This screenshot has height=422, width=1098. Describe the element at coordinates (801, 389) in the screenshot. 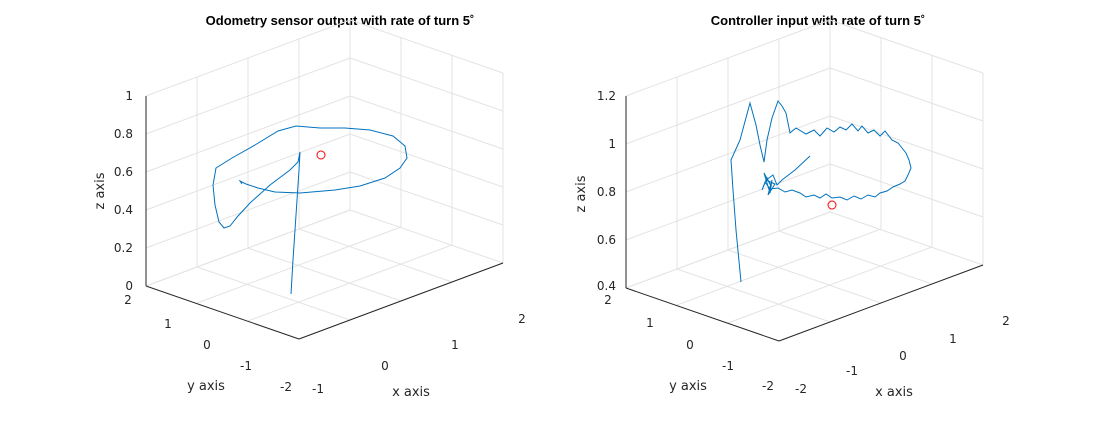

I see `x-tick-label: -2` at that location.